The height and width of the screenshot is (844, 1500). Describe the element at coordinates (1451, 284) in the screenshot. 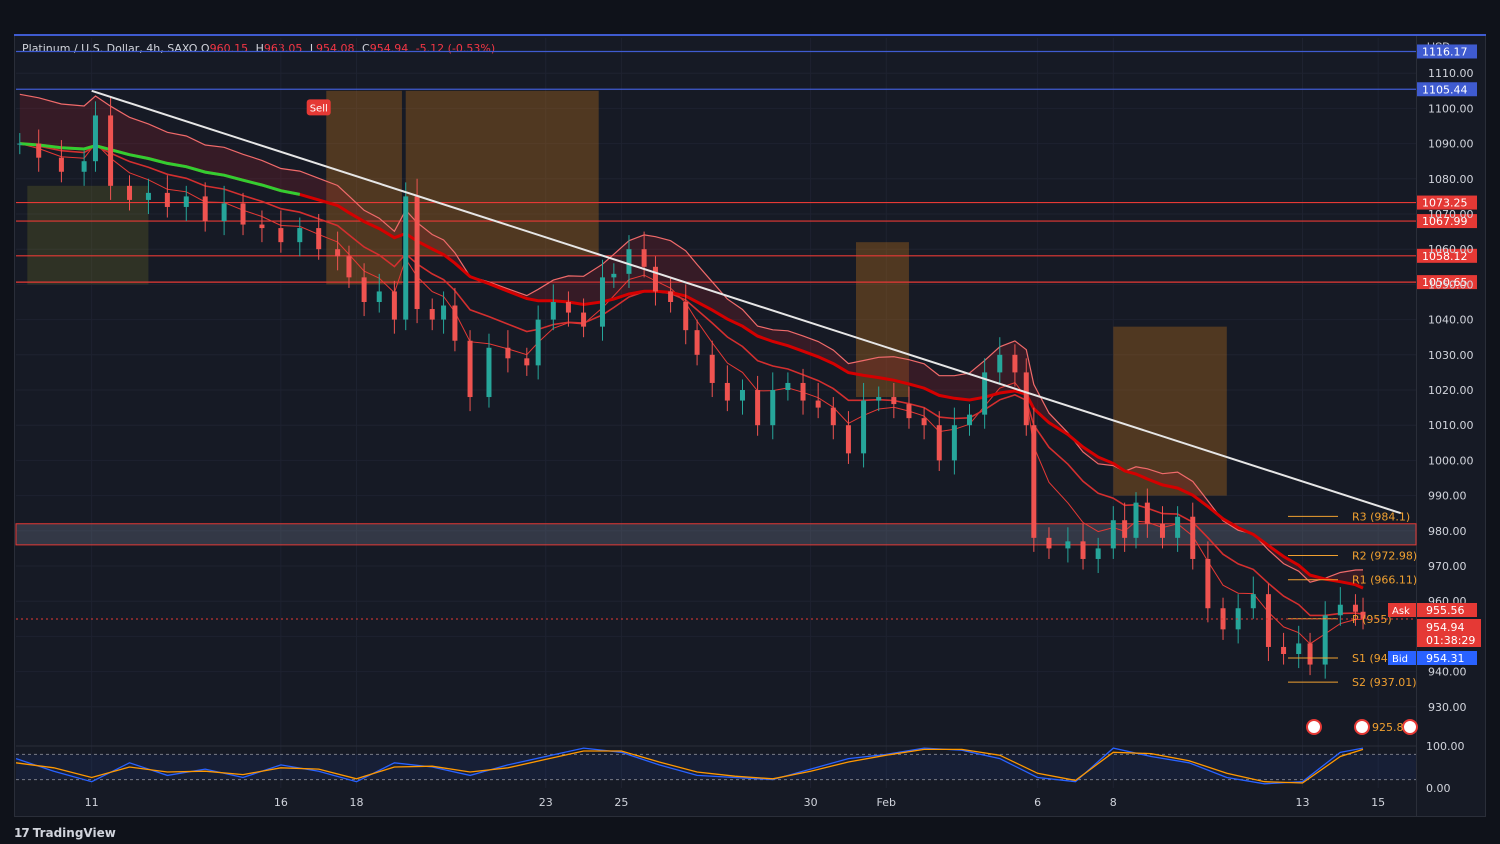

I see `y-tick-label: 1050.00` at that location.